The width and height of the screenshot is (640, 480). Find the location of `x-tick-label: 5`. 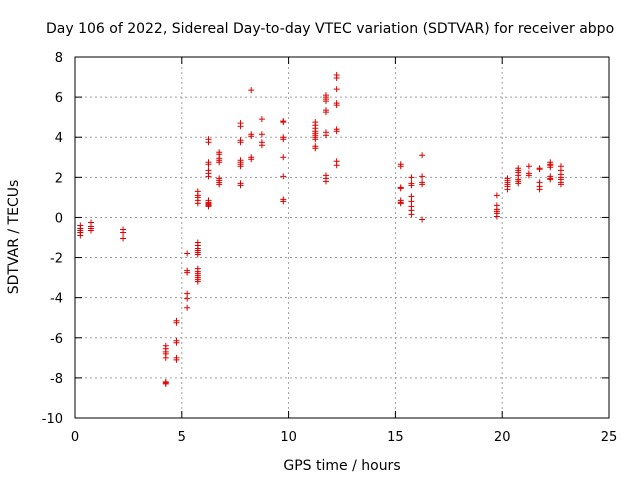

x-tick-label: 5 is located at coordinates (182, 437).